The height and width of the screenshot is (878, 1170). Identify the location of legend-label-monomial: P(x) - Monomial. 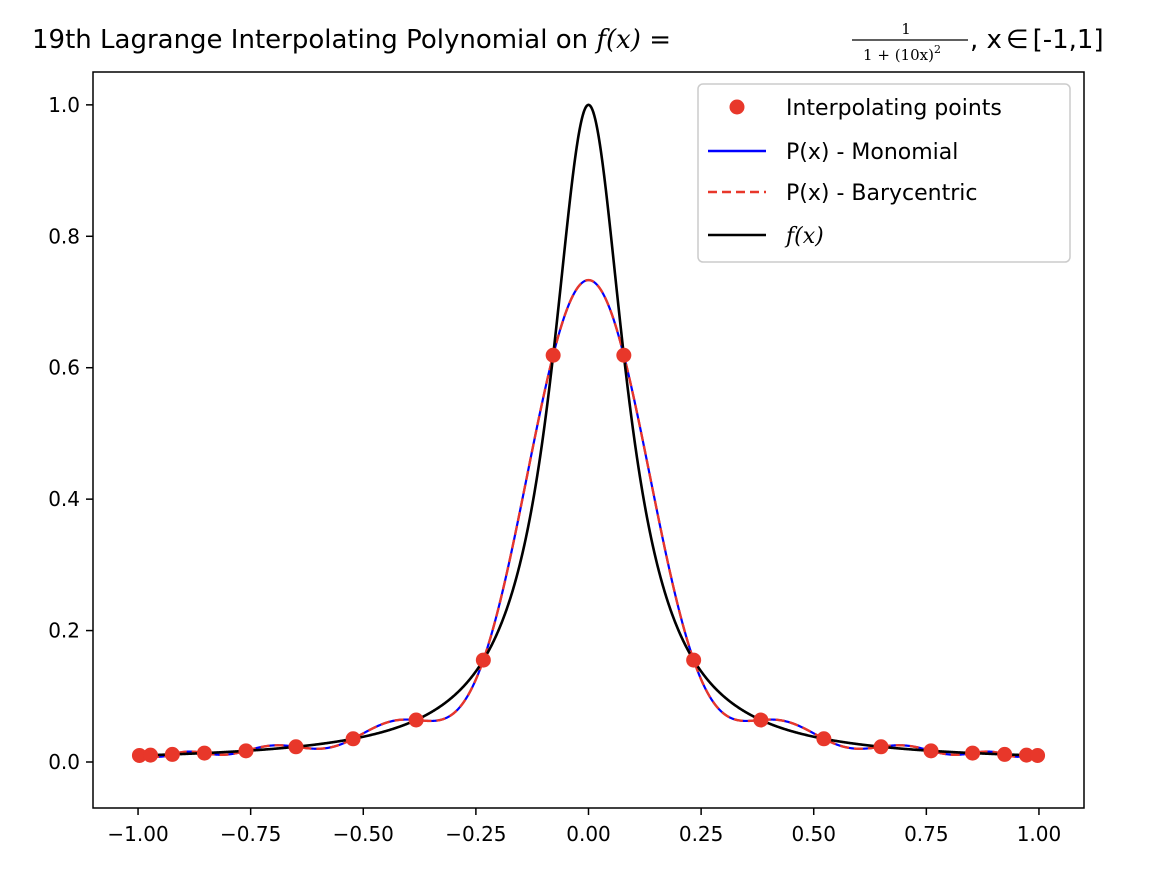
(872, 152).